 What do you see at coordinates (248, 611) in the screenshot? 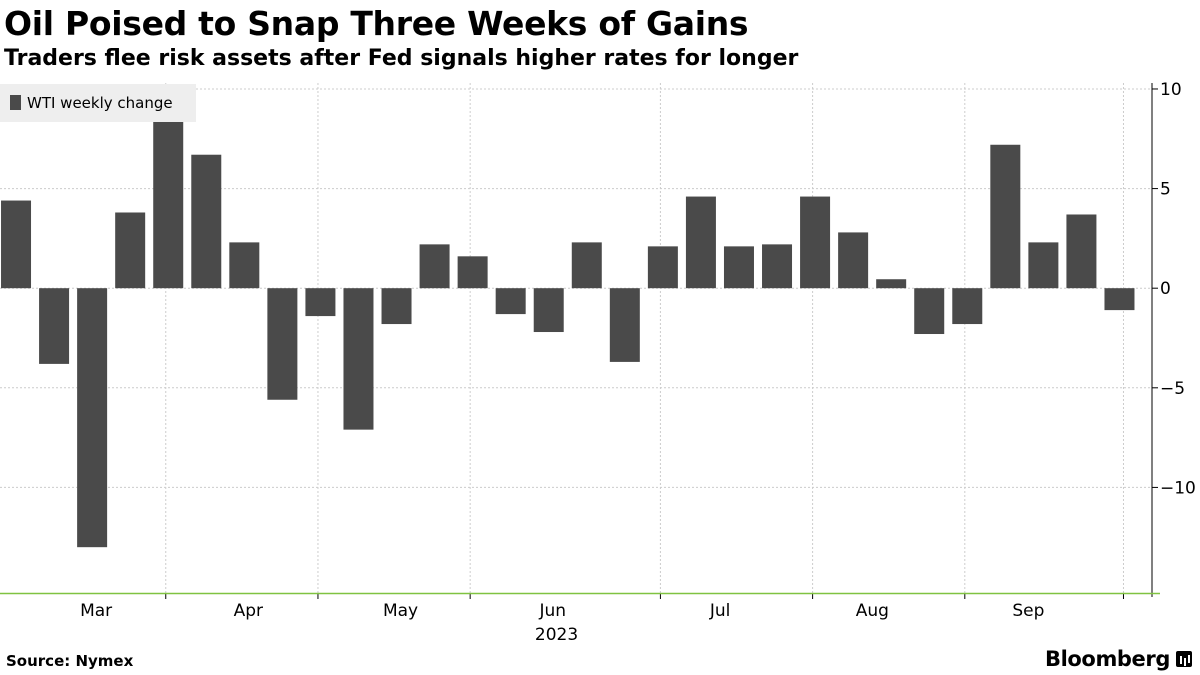
I see `x-tick-label: Apr` at bounding box center [248, 611].